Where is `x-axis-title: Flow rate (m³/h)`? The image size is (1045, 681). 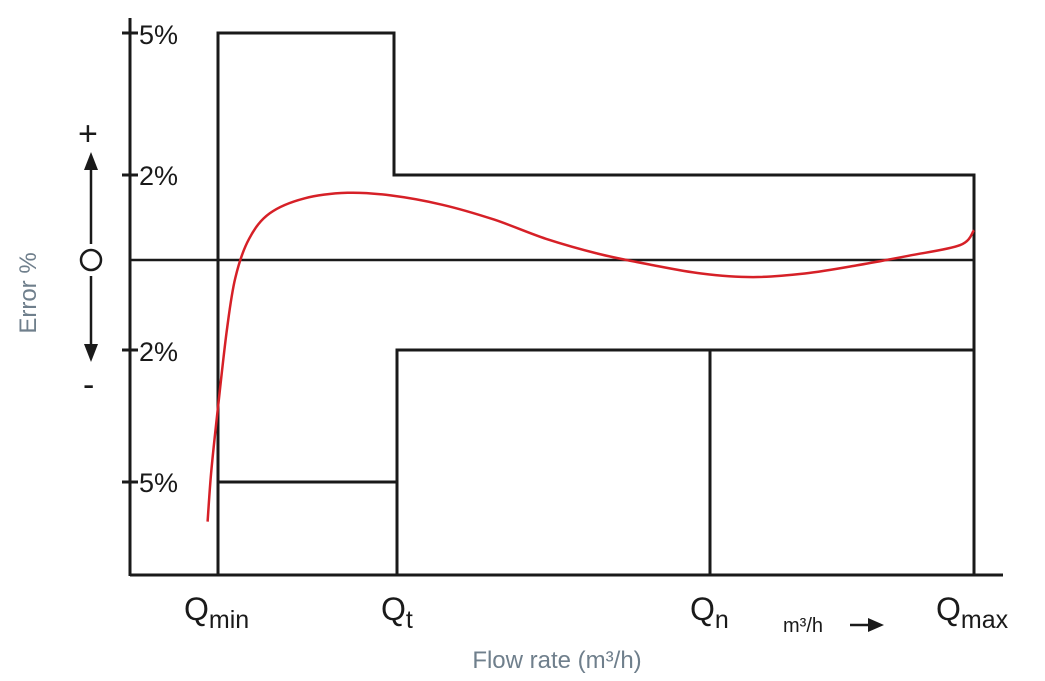
x-axis-title: Flow rate (m³/h) is located at coordinates (556, 660).